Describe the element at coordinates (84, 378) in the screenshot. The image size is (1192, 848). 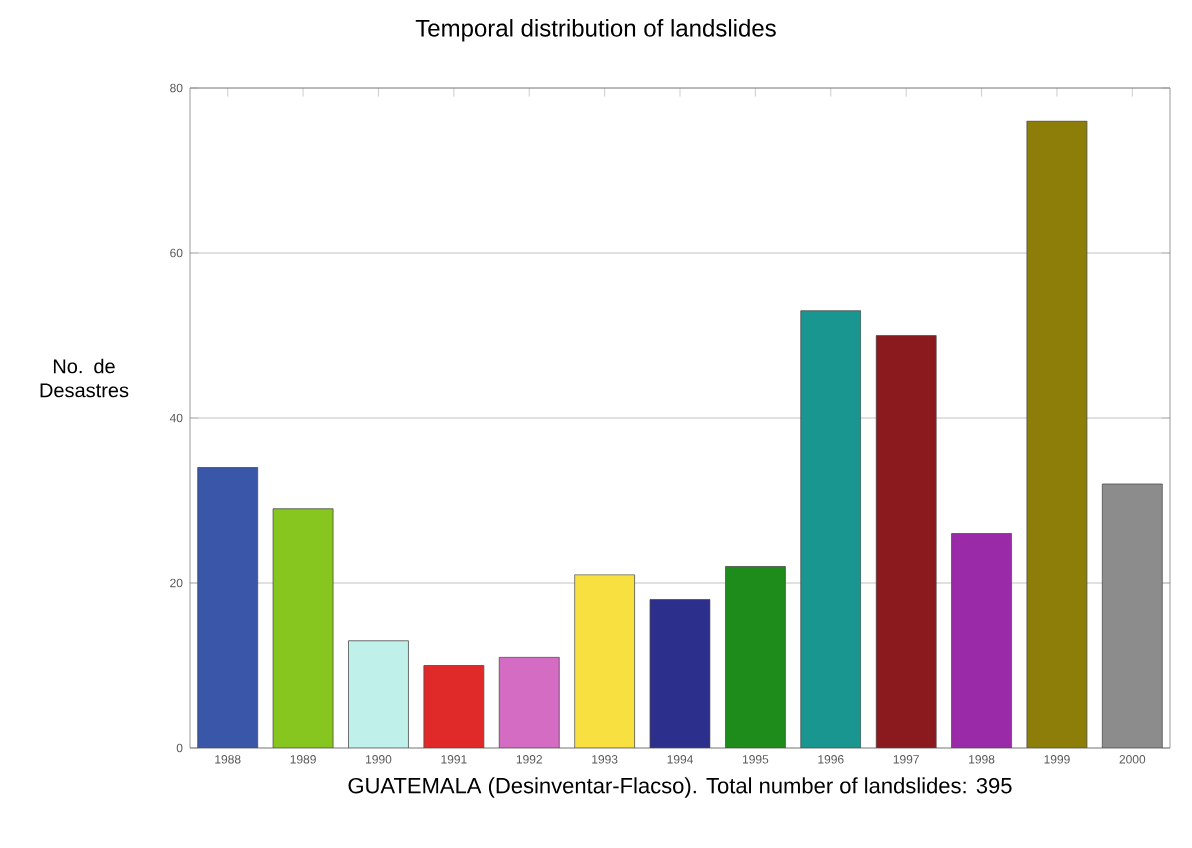
I see `y-axis-title: No. de Desastres` at that location.